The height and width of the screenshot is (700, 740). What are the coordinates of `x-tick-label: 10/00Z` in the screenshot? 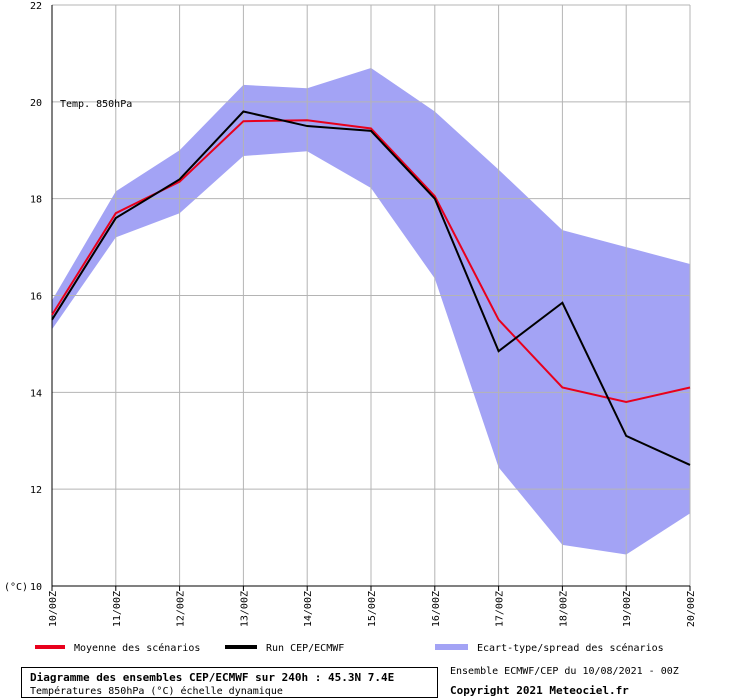 It's located at (53, 609).